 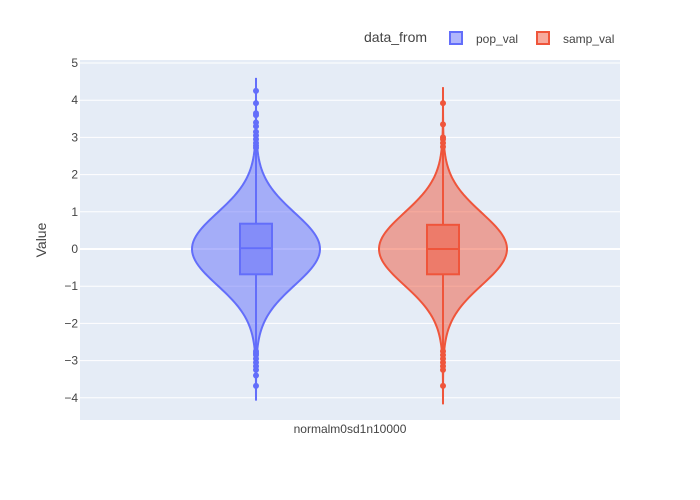 I want to click on y-tick-labels: 5 4 3 2 1 0 −1 −2 −3 −4, so click(x=71, y=230).